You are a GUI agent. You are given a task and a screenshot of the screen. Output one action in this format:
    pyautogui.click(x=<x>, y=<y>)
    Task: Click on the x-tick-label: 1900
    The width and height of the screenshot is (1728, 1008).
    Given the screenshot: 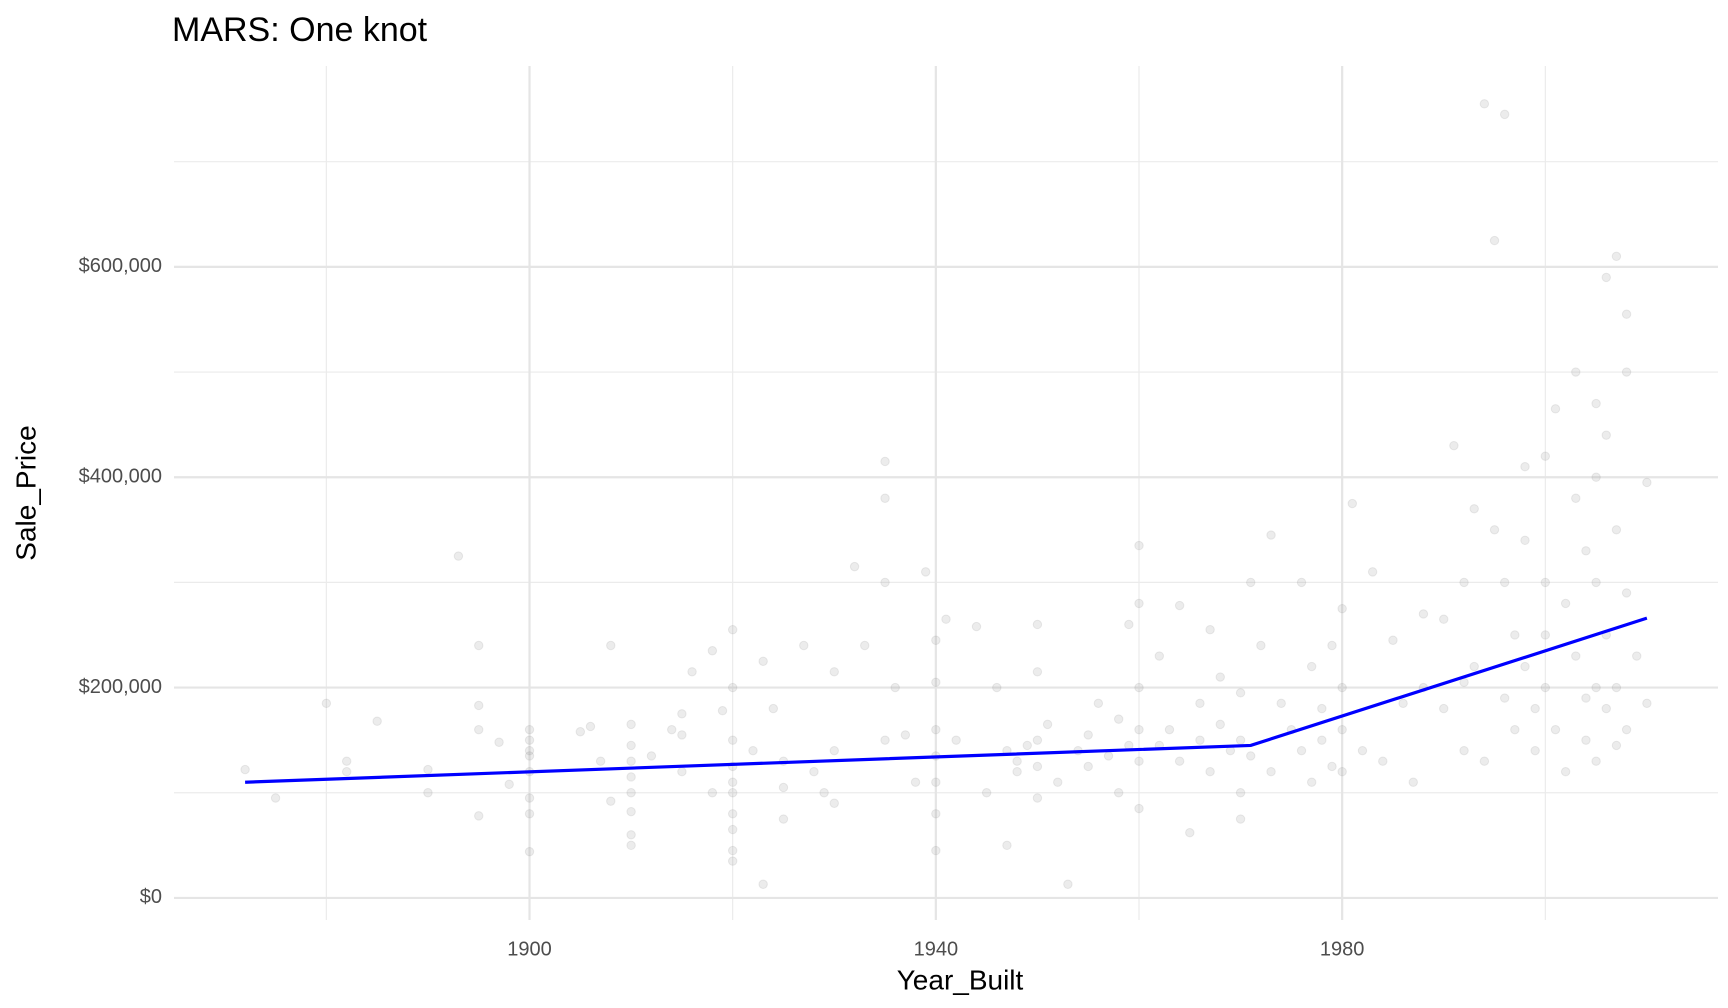 What is the action you would take?
    pyautogui.click(x=529, y=949)
    